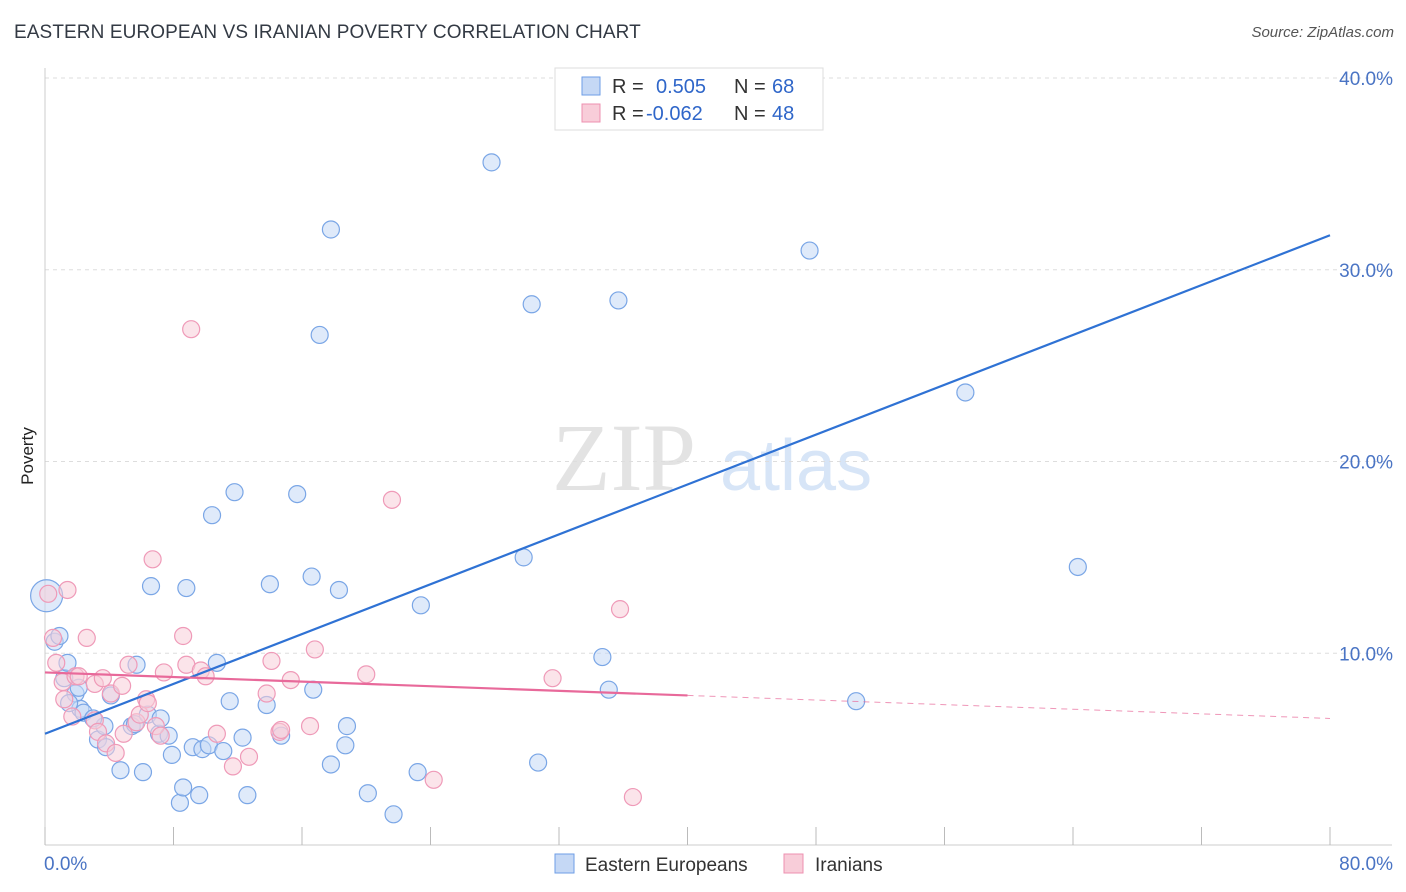 The width and height of the screenshot is (1406, 892). Describe the element at coordinates (1366, 463) in the screenshot. I see `y-tick-label: 20.0%` at that location.